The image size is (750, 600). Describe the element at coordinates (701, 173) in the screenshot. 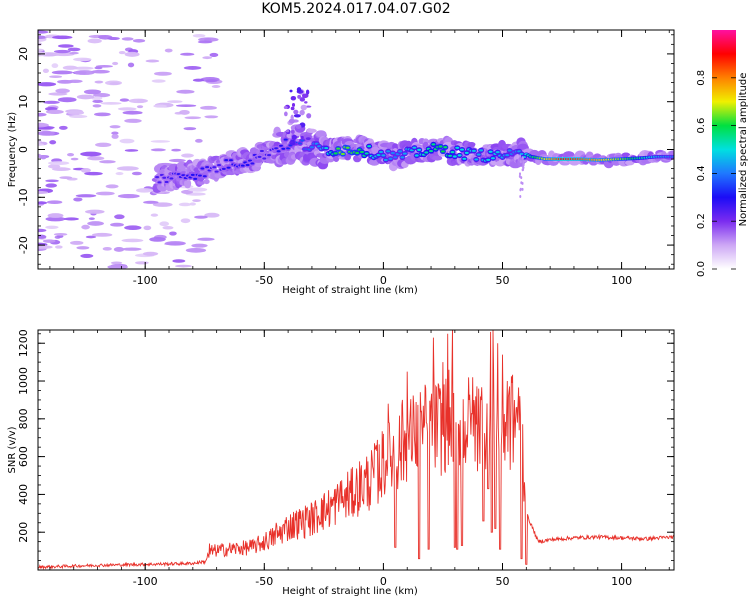

I see `colorbar-tick-label: 0.4` at that location.